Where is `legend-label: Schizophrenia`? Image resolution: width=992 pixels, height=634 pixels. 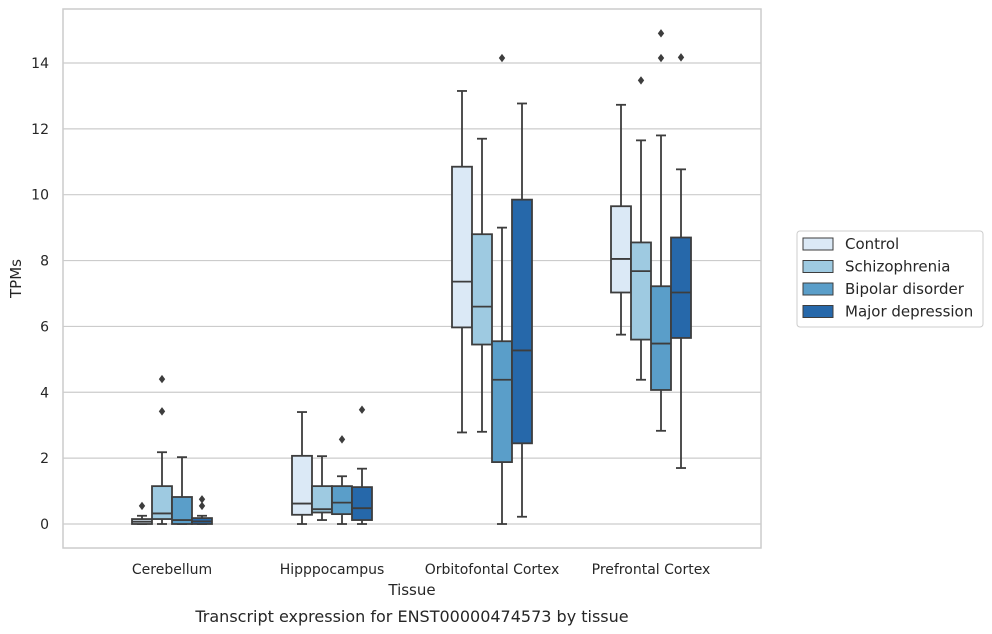
legend-label: Schizophrenia is located at coordinates (897, 267).